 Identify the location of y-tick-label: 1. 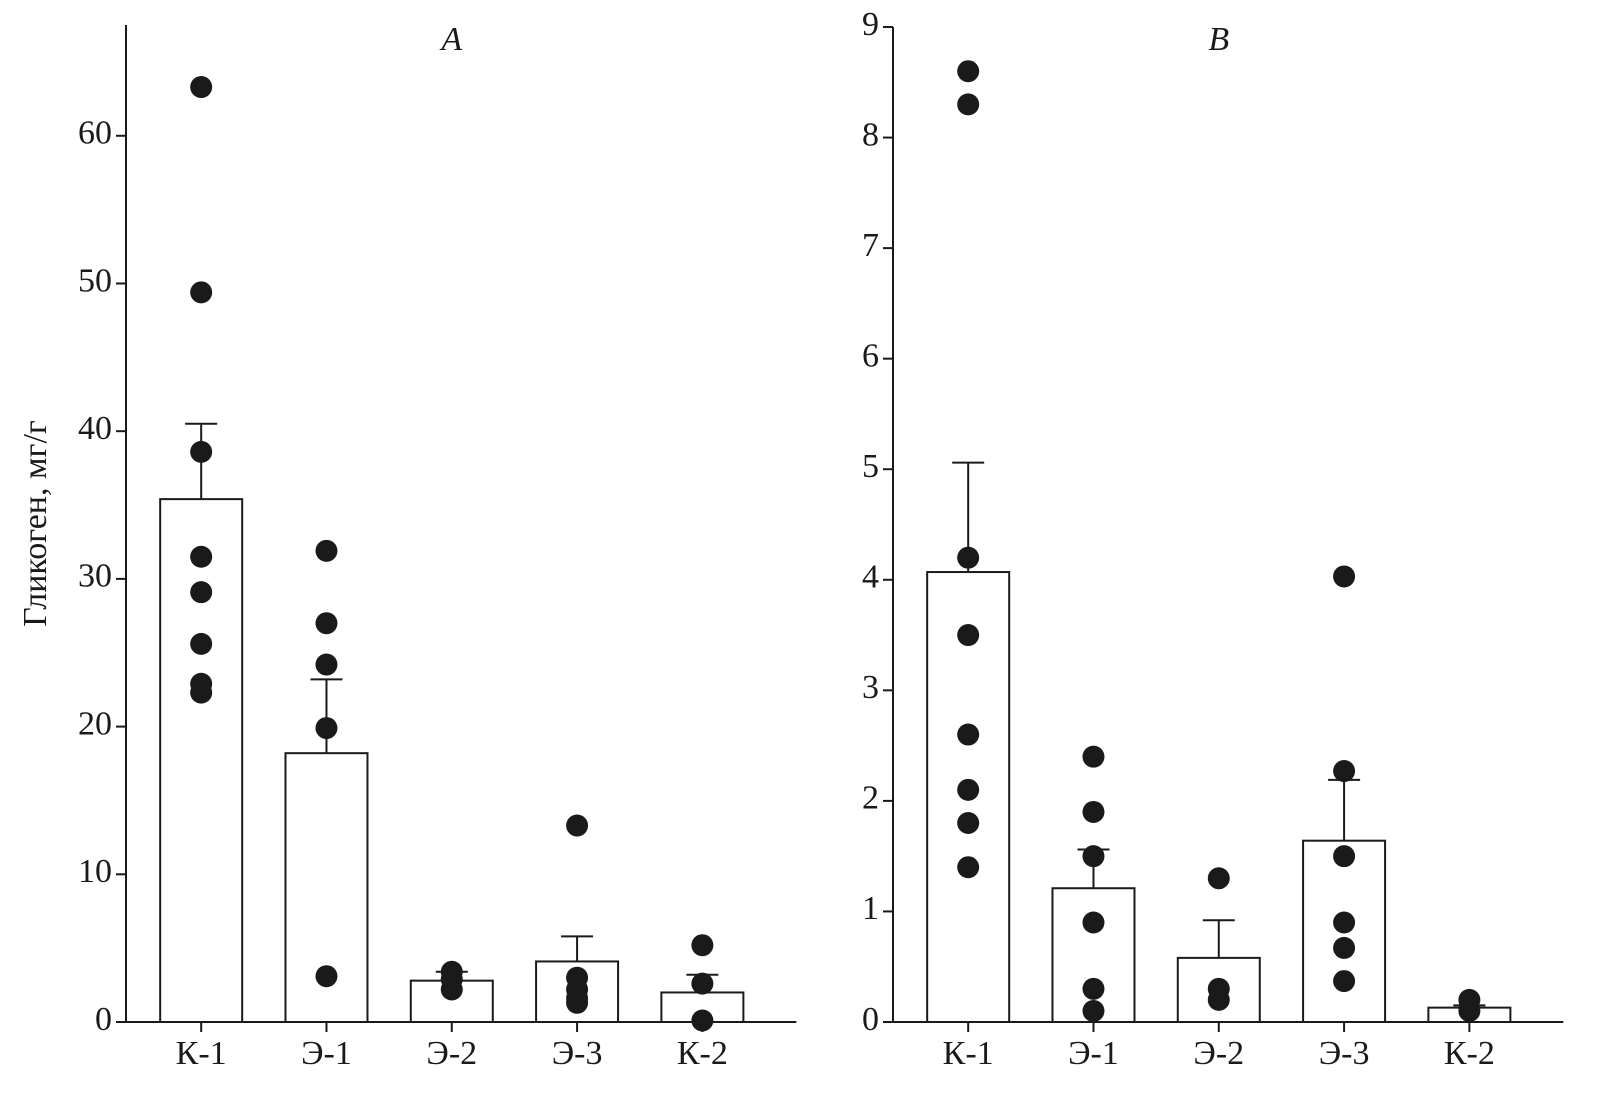
(870, 908).